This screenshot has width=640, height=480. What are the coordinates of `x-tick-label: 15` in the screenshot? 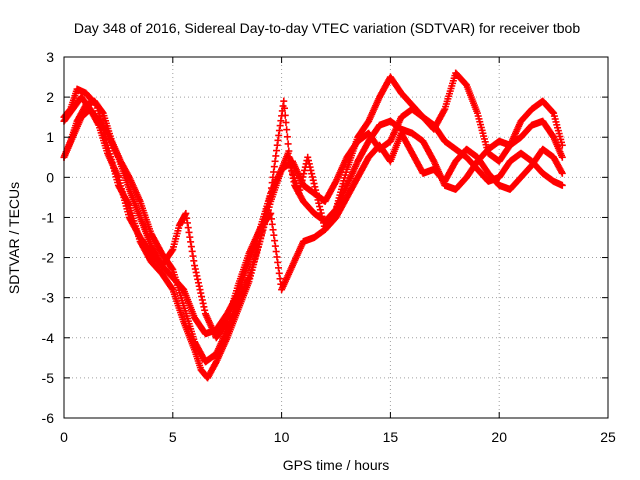 It's located at (391, 437).